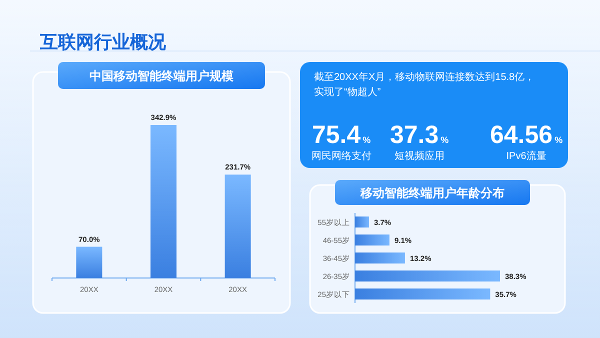  I want to click on category-label: IPv6流量, so click(526, 156).